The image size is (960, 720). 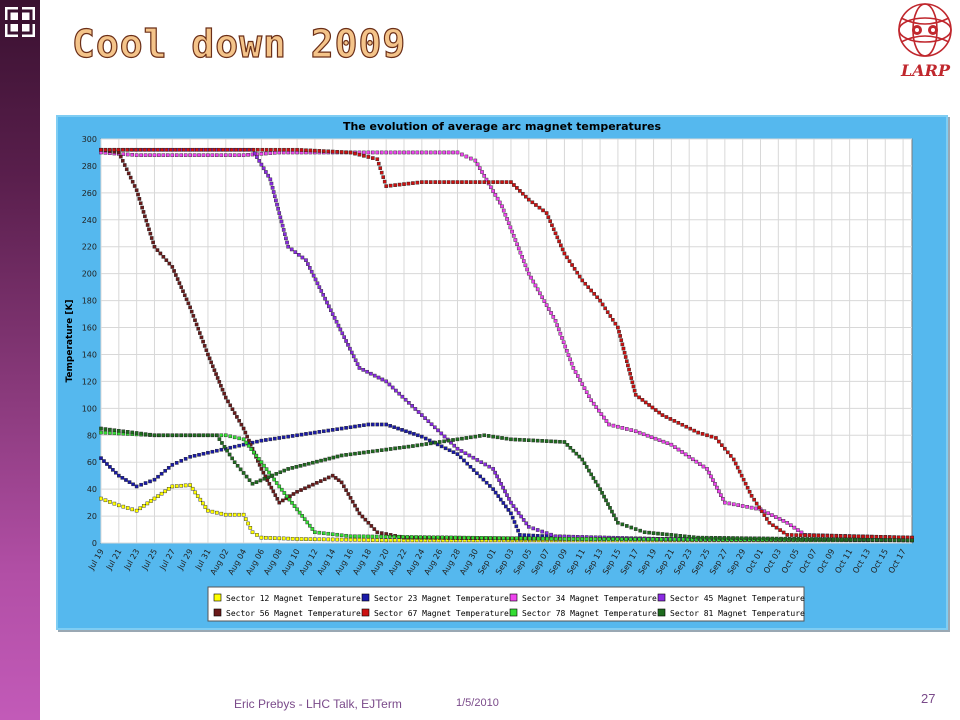 What do you see at coordinates (365, 612) in the screenshot?
I see `legend-swatch` at bounding box center [365, 612].